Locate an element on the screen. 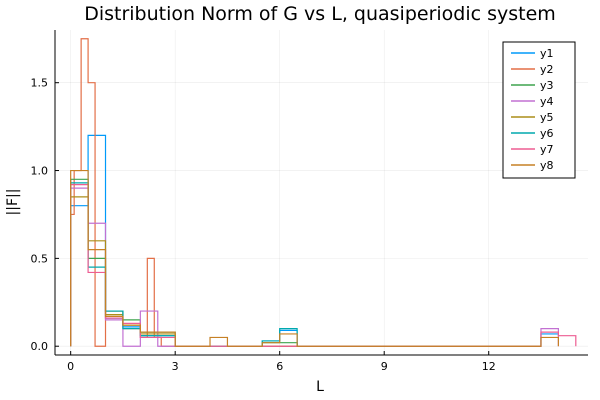 The height and width of the screenshot is (400, 600). x-axis-label: L is located at coordinates (320, 387).